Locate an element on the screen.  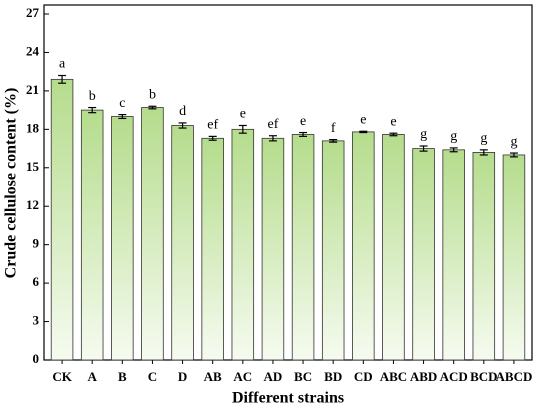
y-tick-label: 6 is located at coordinates (36, 281).